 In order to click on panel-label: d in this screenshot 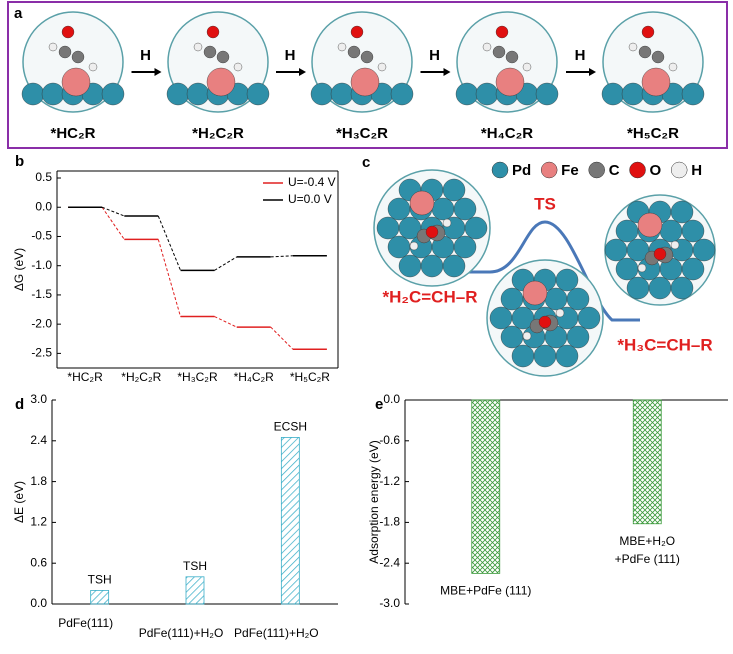, I will do `click(19, 404)`.